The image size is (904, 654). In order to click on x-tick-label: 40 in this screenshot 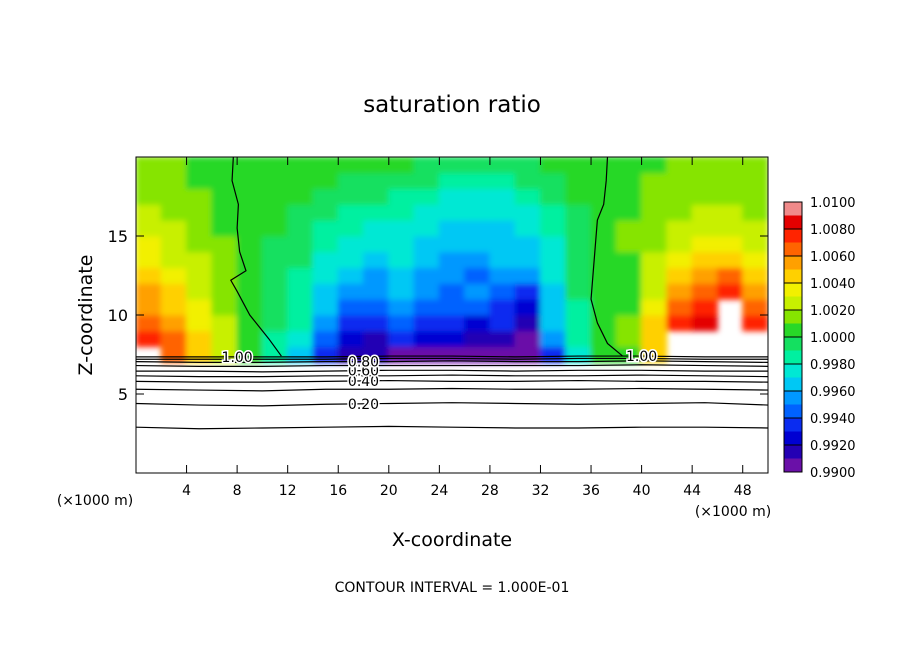, I will do `click(642, 491)`.